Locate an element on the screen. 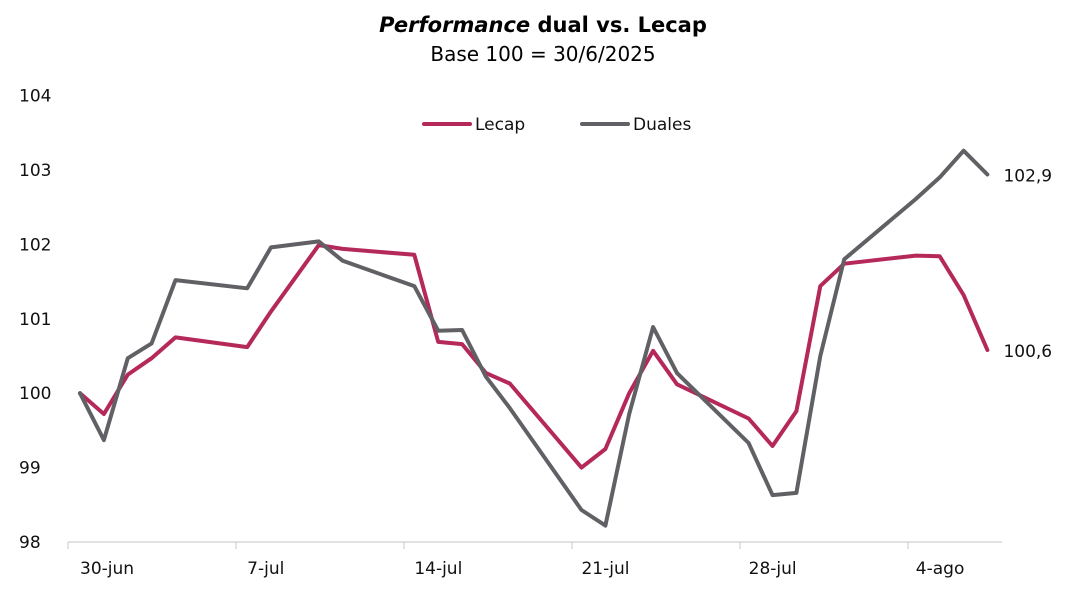 This screenshot has height=595, width=1086. y-tick-label: 100 is located at coordinates (35, 394).